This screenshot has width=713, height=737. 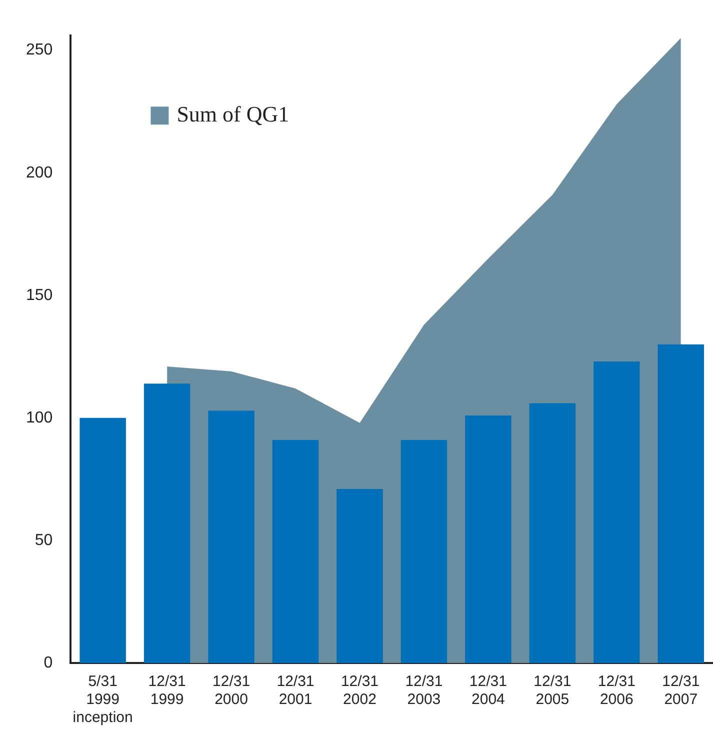 I want to click on x-tick-label: 12/31 2007, so click(x=681, y=690).